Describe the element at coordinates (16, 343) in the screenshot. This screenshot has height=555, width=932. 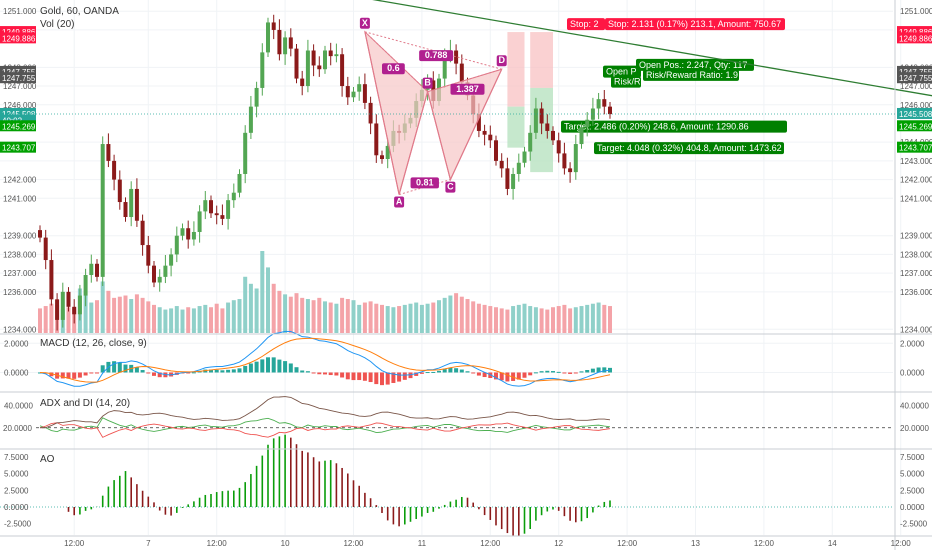
I see `macd-left-tick-label: 2.0000` at that location.